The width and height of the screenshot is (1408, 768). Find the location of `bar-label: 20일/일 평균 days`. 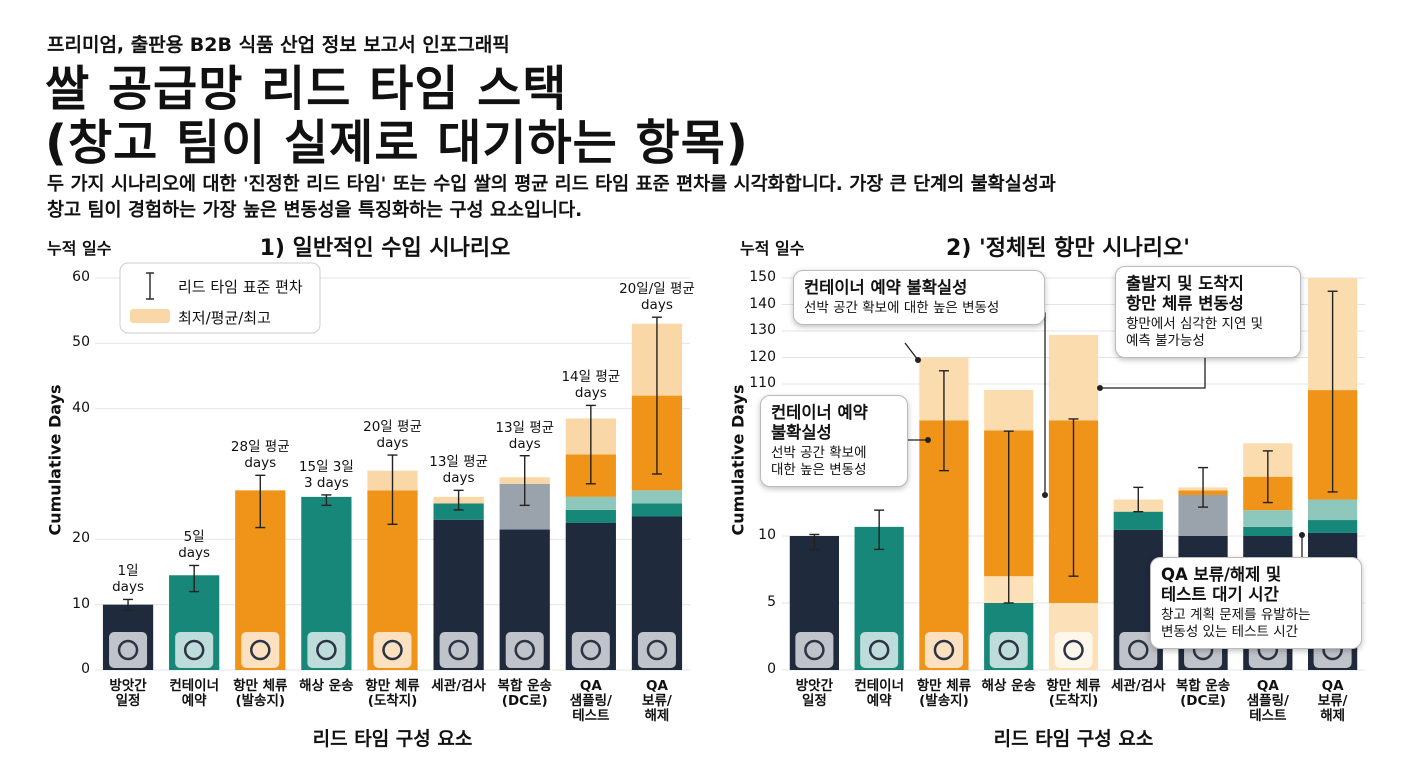

bar-label: 20일/일 평균 days is located at coordinates (657, 297).